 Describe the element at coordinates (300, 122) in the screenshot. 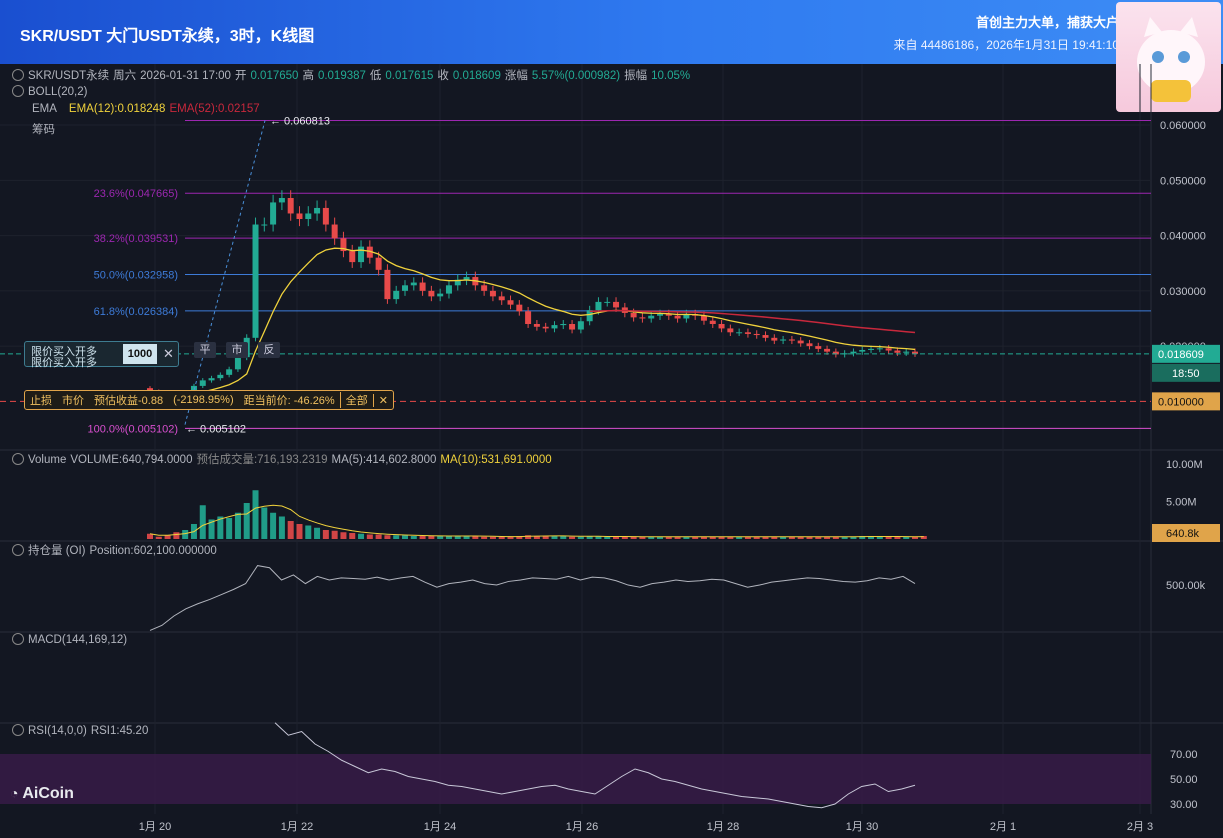

I see `high-marker: ← 0.060813` at that location.